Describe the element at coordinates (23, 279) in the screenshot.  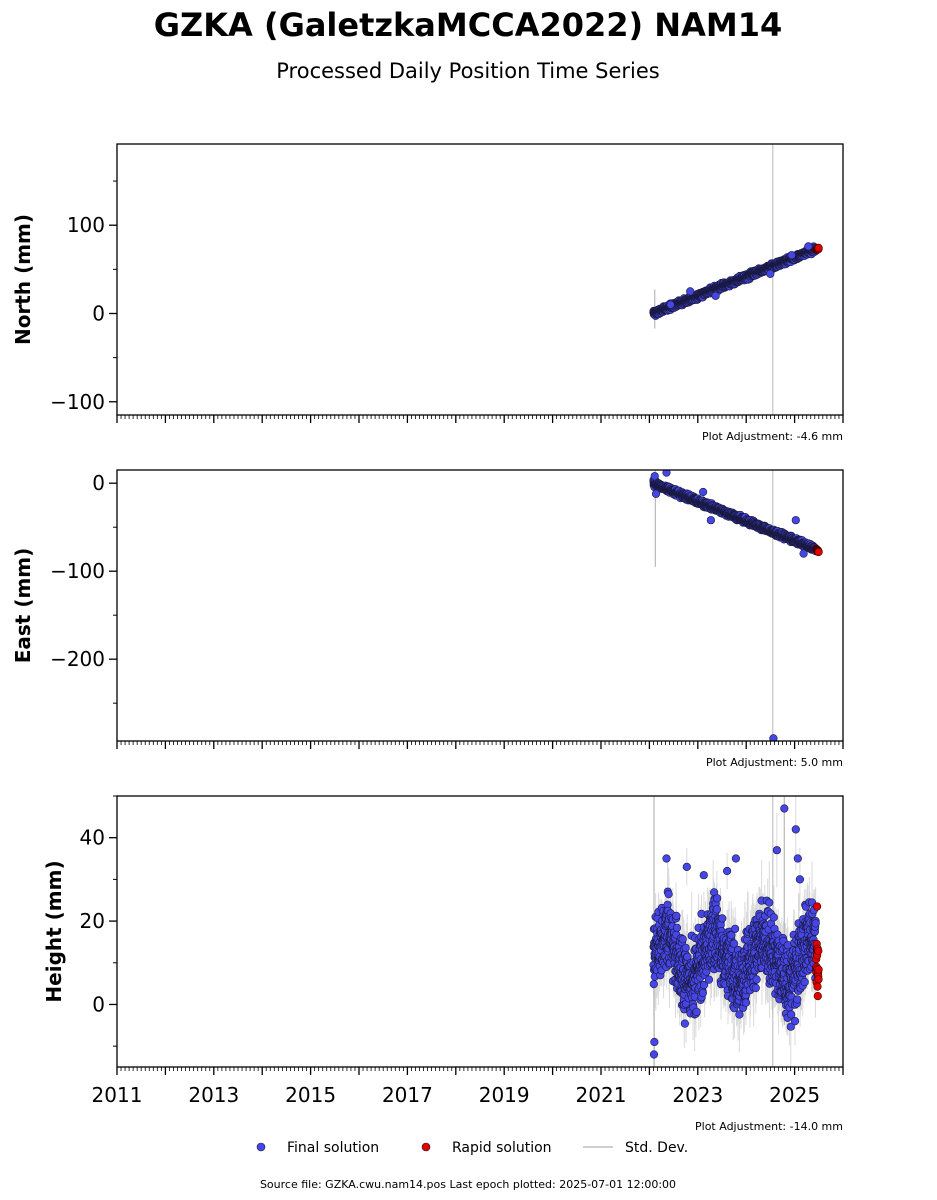
I see `y-axis-label: North (mm)` at that location.